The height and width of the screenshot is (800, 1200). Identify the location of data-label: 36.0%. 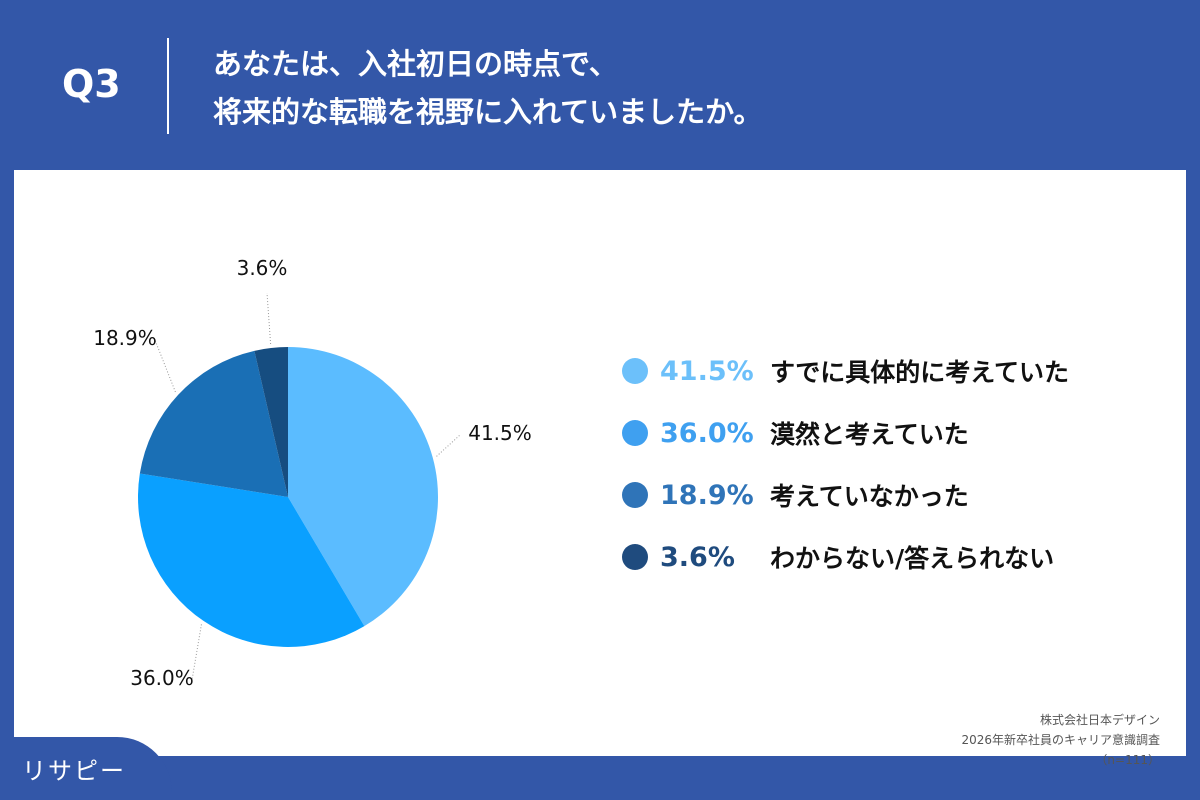
(162, 678).